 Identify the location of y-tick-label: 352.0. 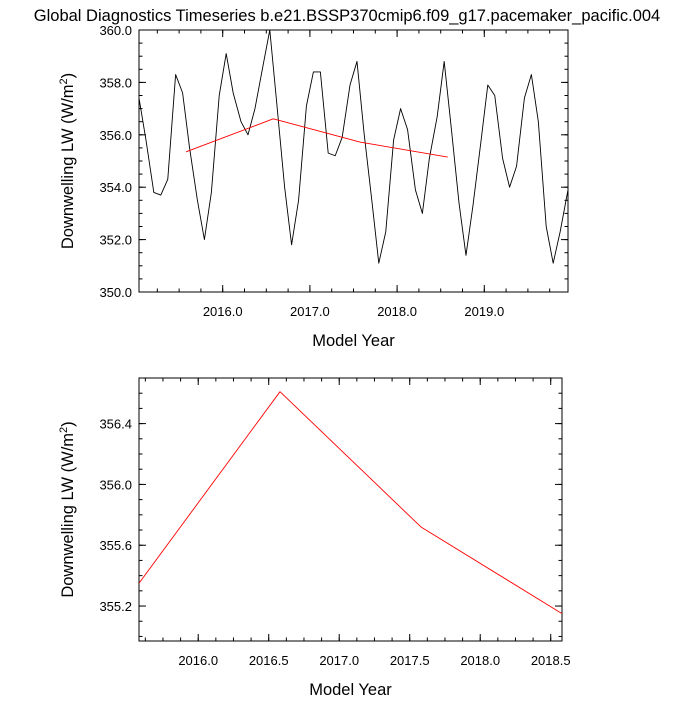
(115, 240).